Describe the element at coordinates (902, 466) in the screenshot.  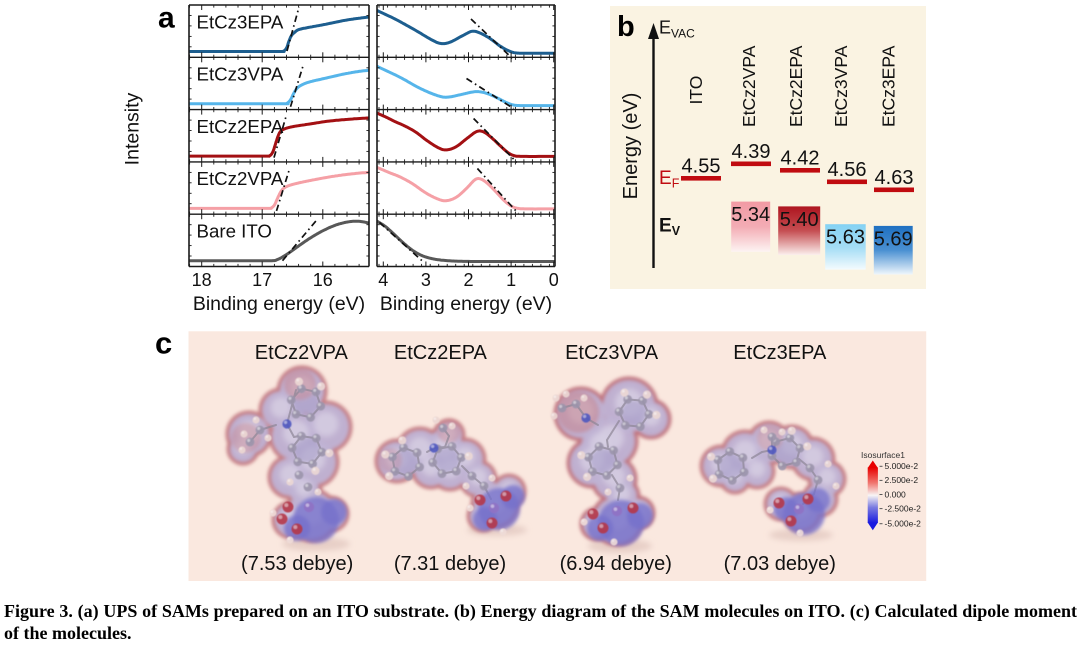
I see `svg-text: 5.000e-2` at that location.